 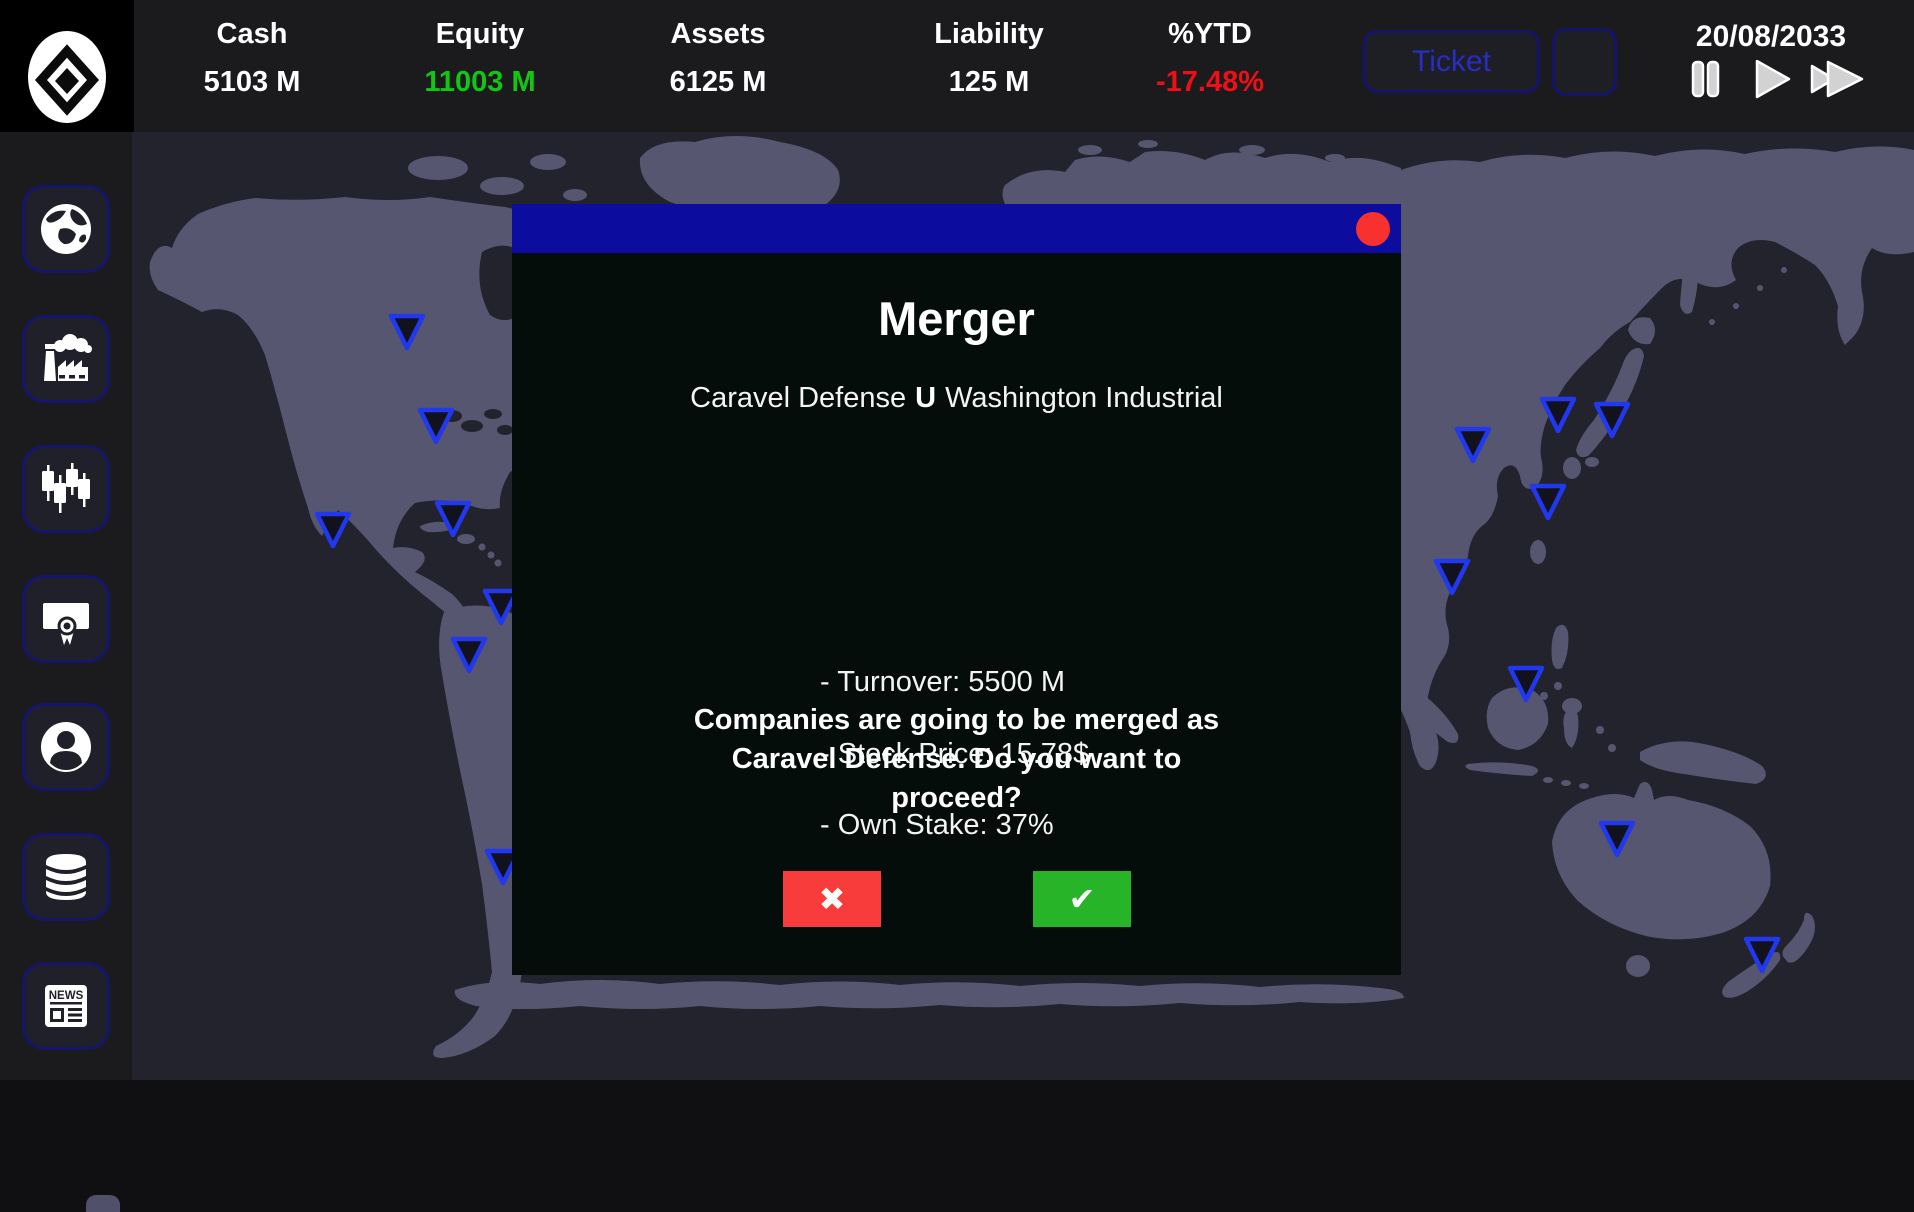 What do you see at coordinates (252, 82) in the screenshot?
I see `stat-value: 5103 M` at bounding box center [252, 82].